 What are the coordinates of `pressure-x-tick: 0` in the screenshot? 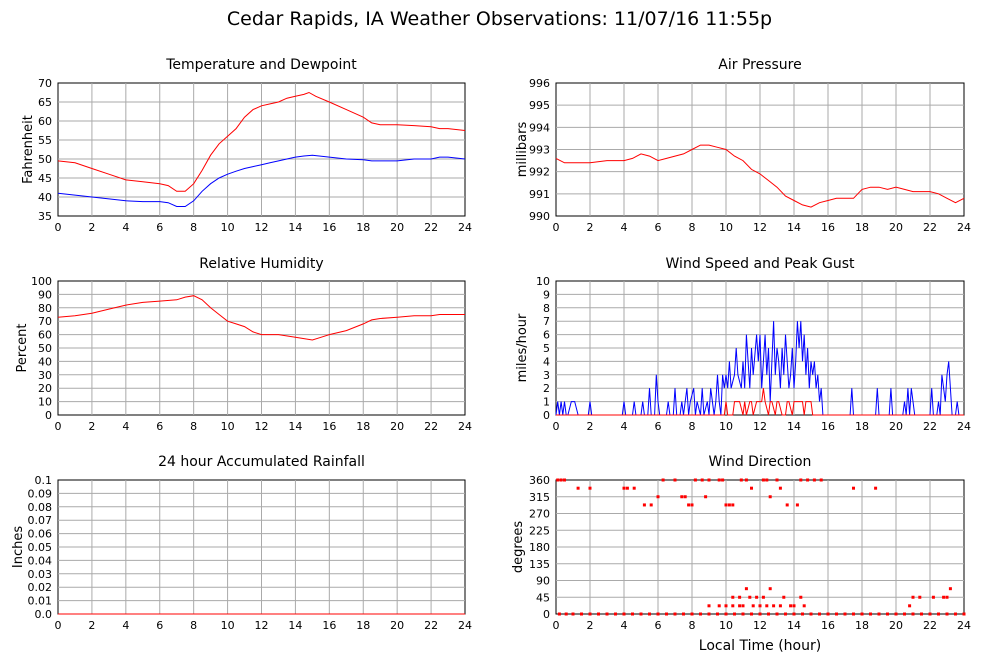 It's located at (556, 227).